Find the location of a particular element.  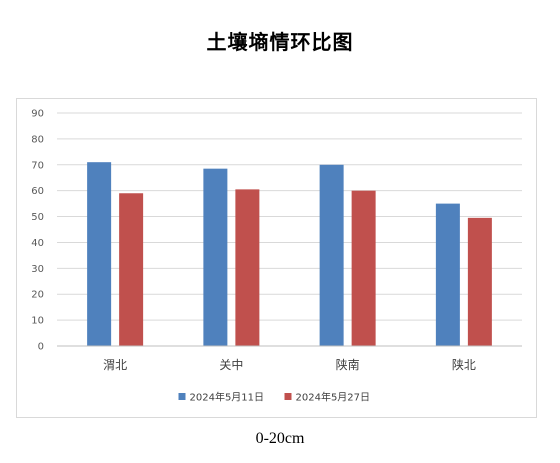

x-category-label: 渭北 is located at coordinates (115, 365).